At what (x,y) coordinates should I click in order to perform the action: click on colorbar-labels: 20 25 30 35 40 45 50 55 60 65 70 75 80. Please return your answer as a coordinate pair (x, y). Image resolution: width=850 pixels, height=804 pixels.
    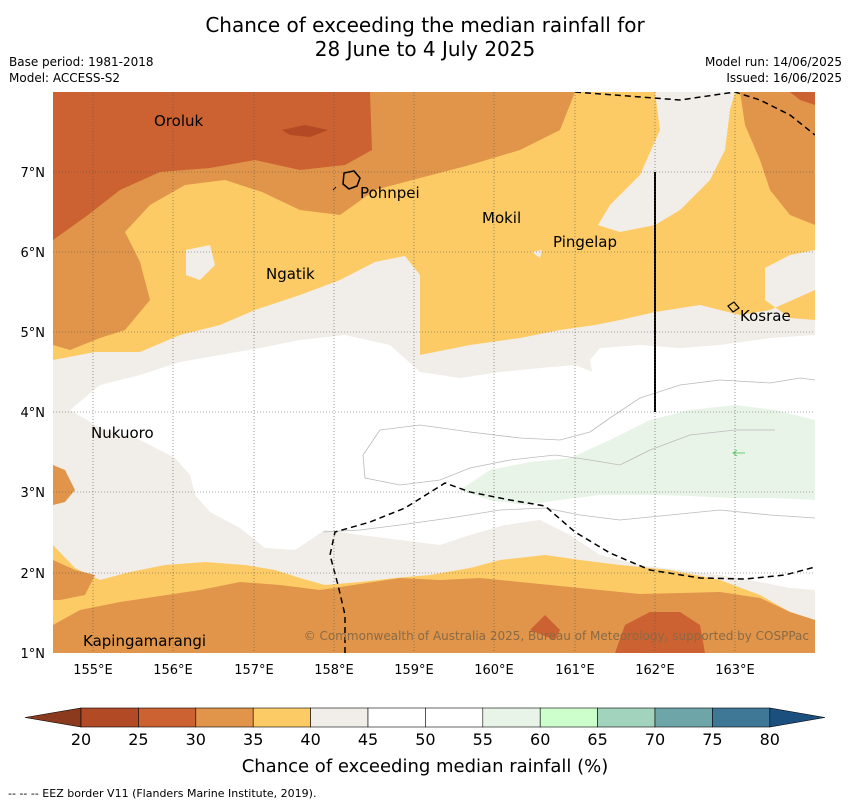
    Looking at the image, I should click on (425, 739).